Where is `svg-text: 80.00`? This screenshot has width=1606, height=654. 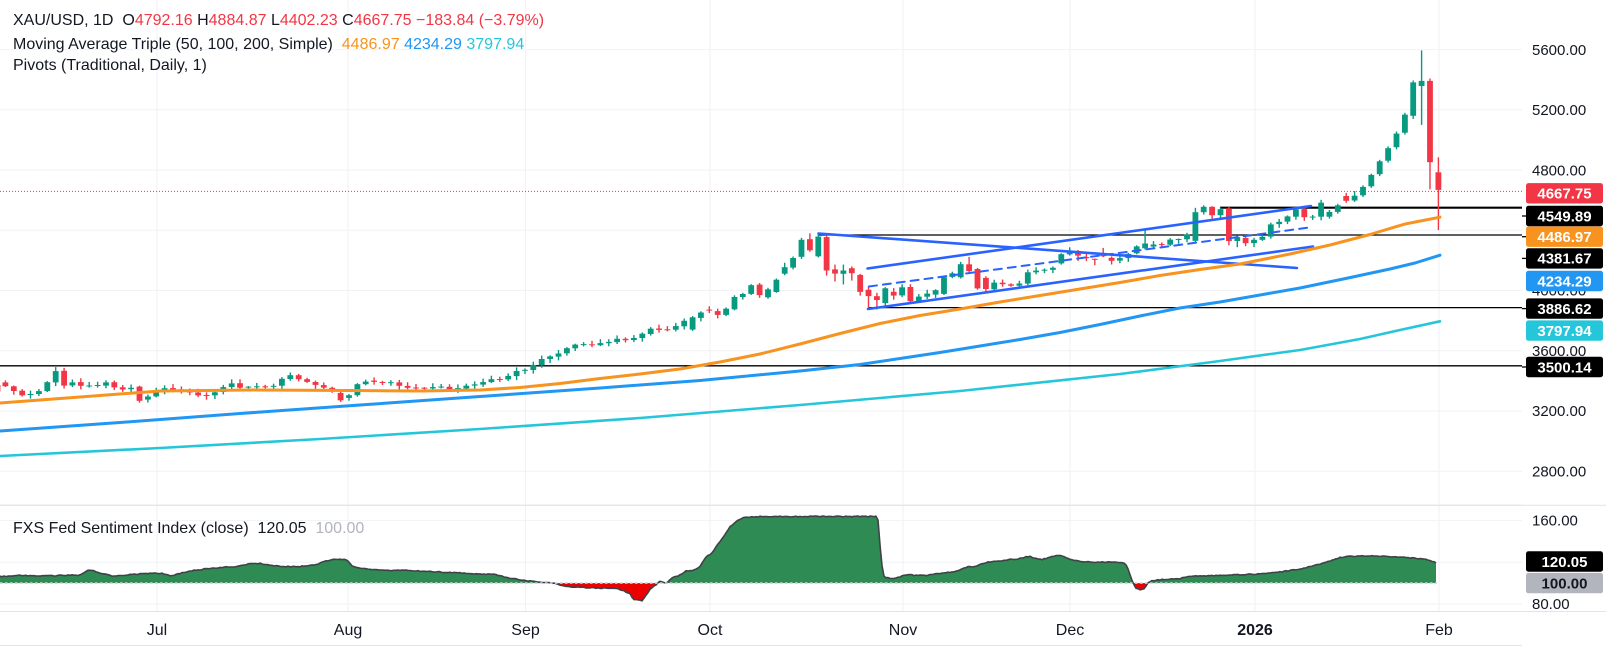 svg-text: 80.00 is located at coordinates (1551, 604).